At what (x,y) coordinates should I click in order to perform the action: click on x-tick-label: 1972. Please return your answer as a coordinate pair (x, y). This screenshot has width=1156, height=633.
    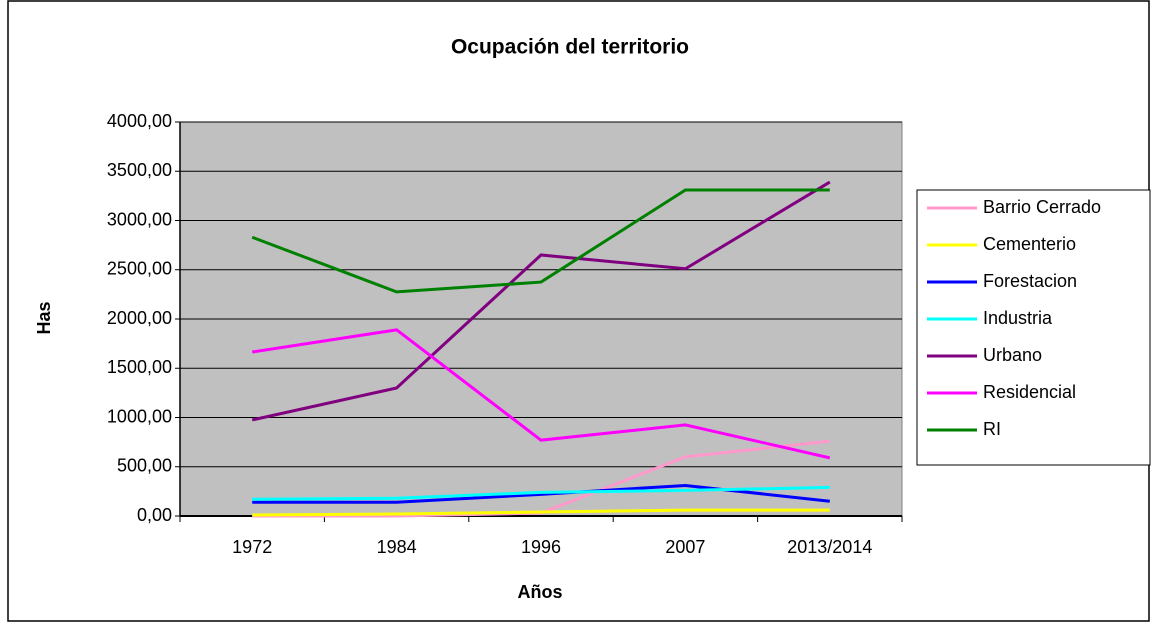
    Looking at the image, I should click on (252, 547).